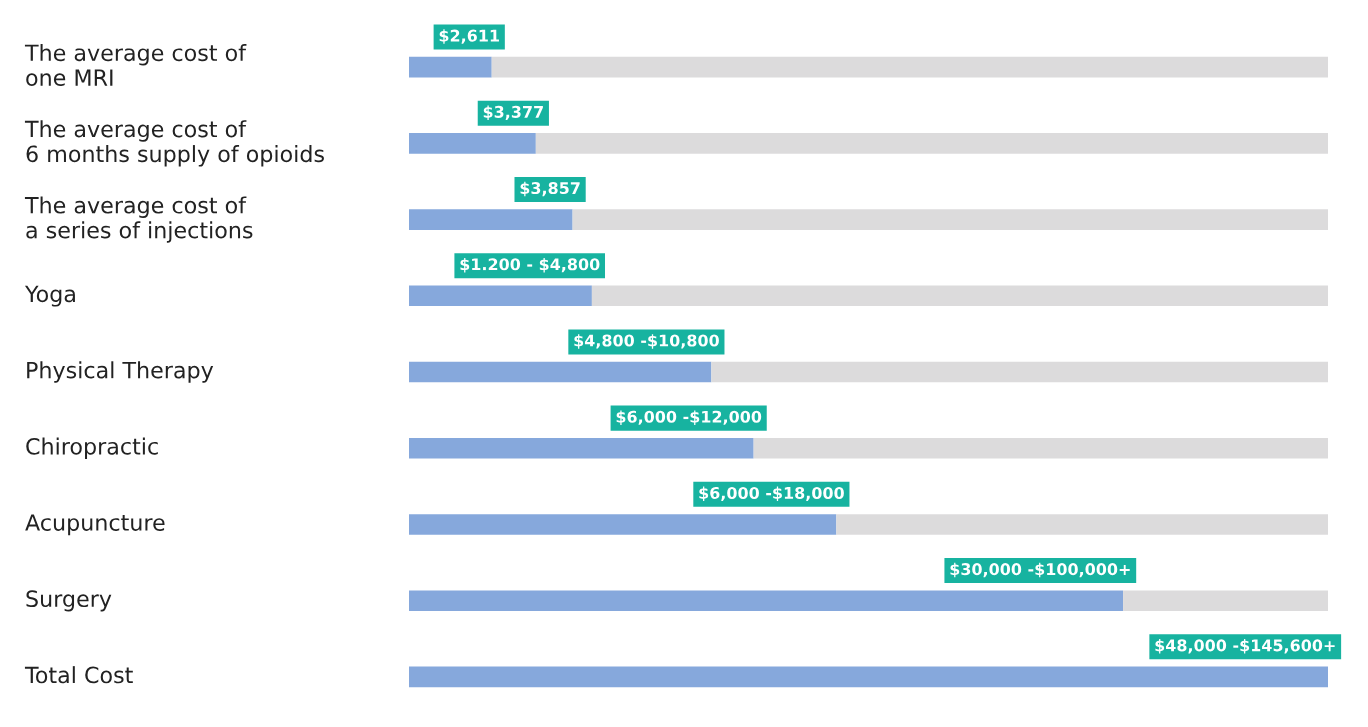 Image resolution: width=1368 pixels, height=727 pixels. Describe the element at coordinates (78, 675) in the screenshot. I see `y-tick-label: Total Cost` at that location.